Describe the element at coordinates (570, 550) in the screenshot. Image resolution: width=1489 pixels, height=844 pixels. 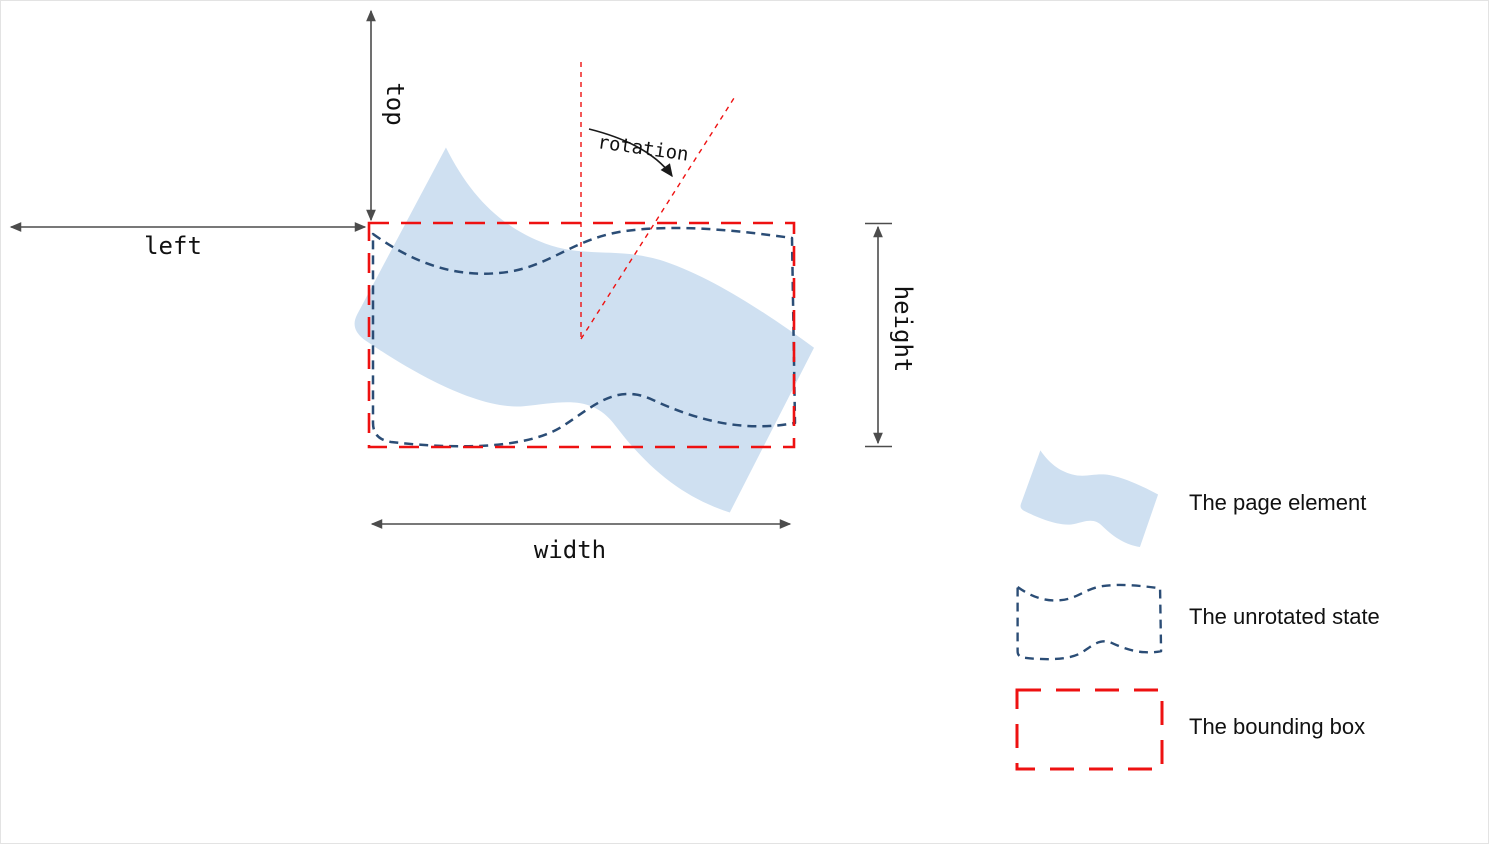
I see `width-label: width` at that location.